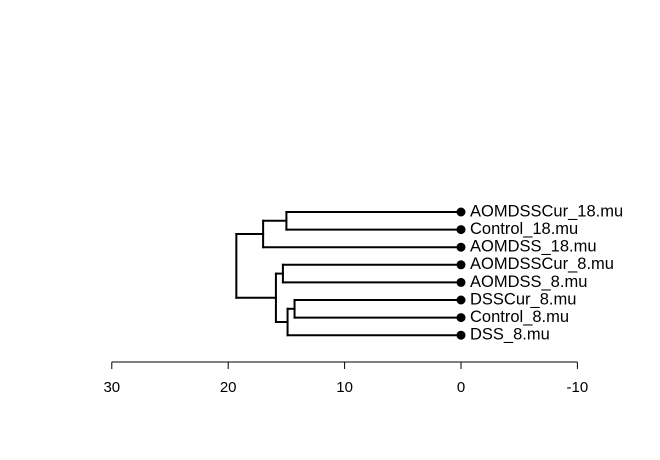 The width and height of the screenshot is (660, 460). Describe the element at coordinates (528, 282) in the screenshot. I see `leaf-label: AOMDSS_8.mu` at that location.